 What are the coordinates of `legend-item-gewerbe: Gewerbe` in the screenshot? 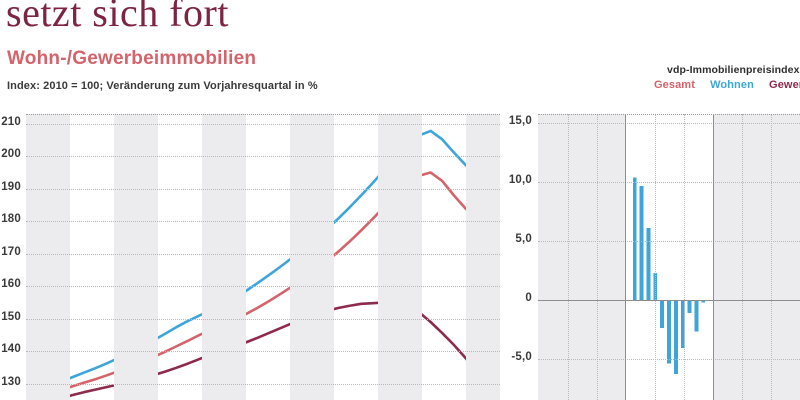 It's located at (784, 85).